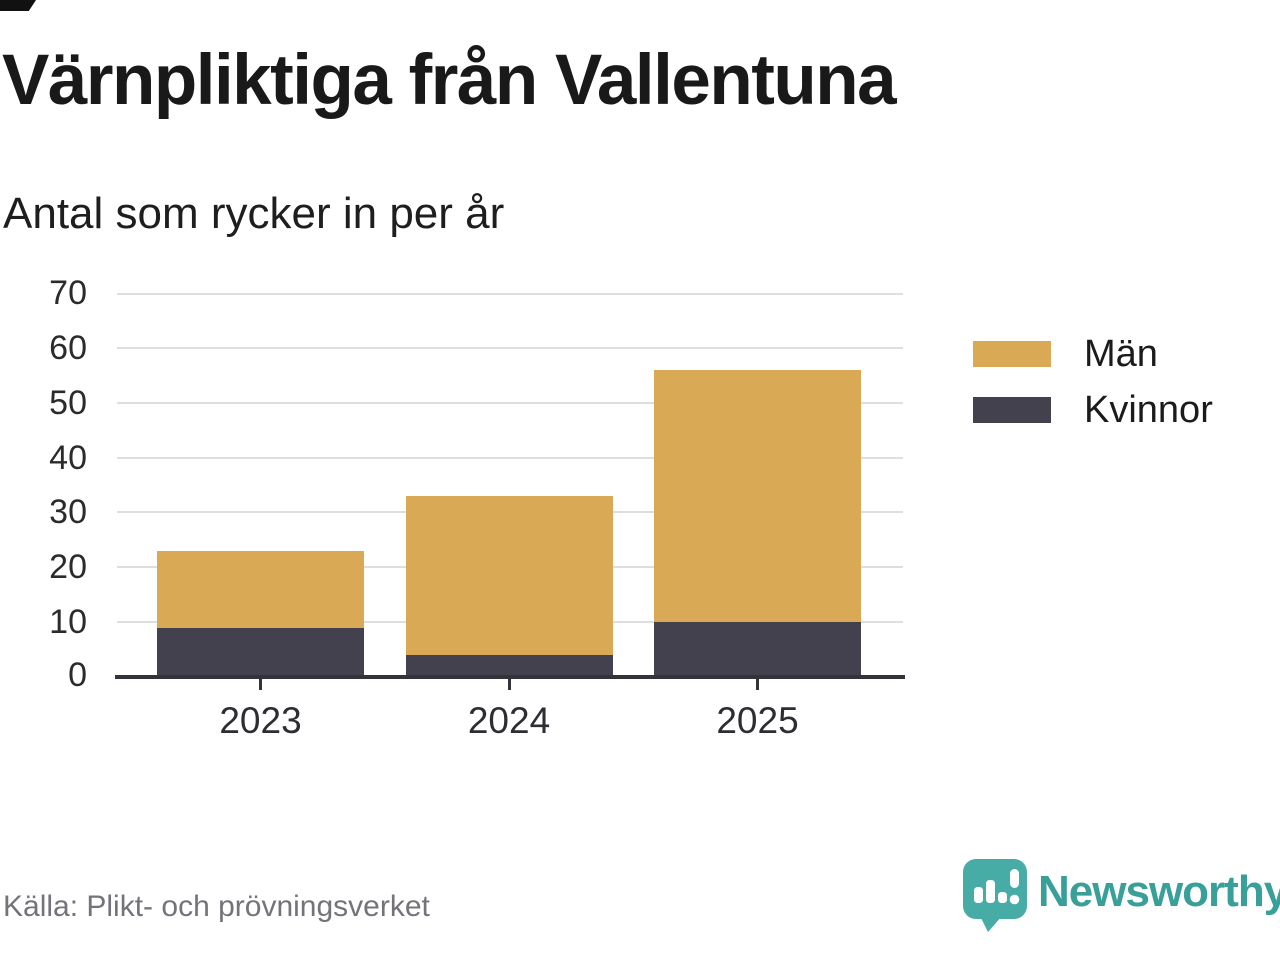 This screenshot has width=1280, height=960. What do you see at coordinates (68, 402) in the screenshot?
I see `y-tick-label: 50` at bounding box center [68, 402].